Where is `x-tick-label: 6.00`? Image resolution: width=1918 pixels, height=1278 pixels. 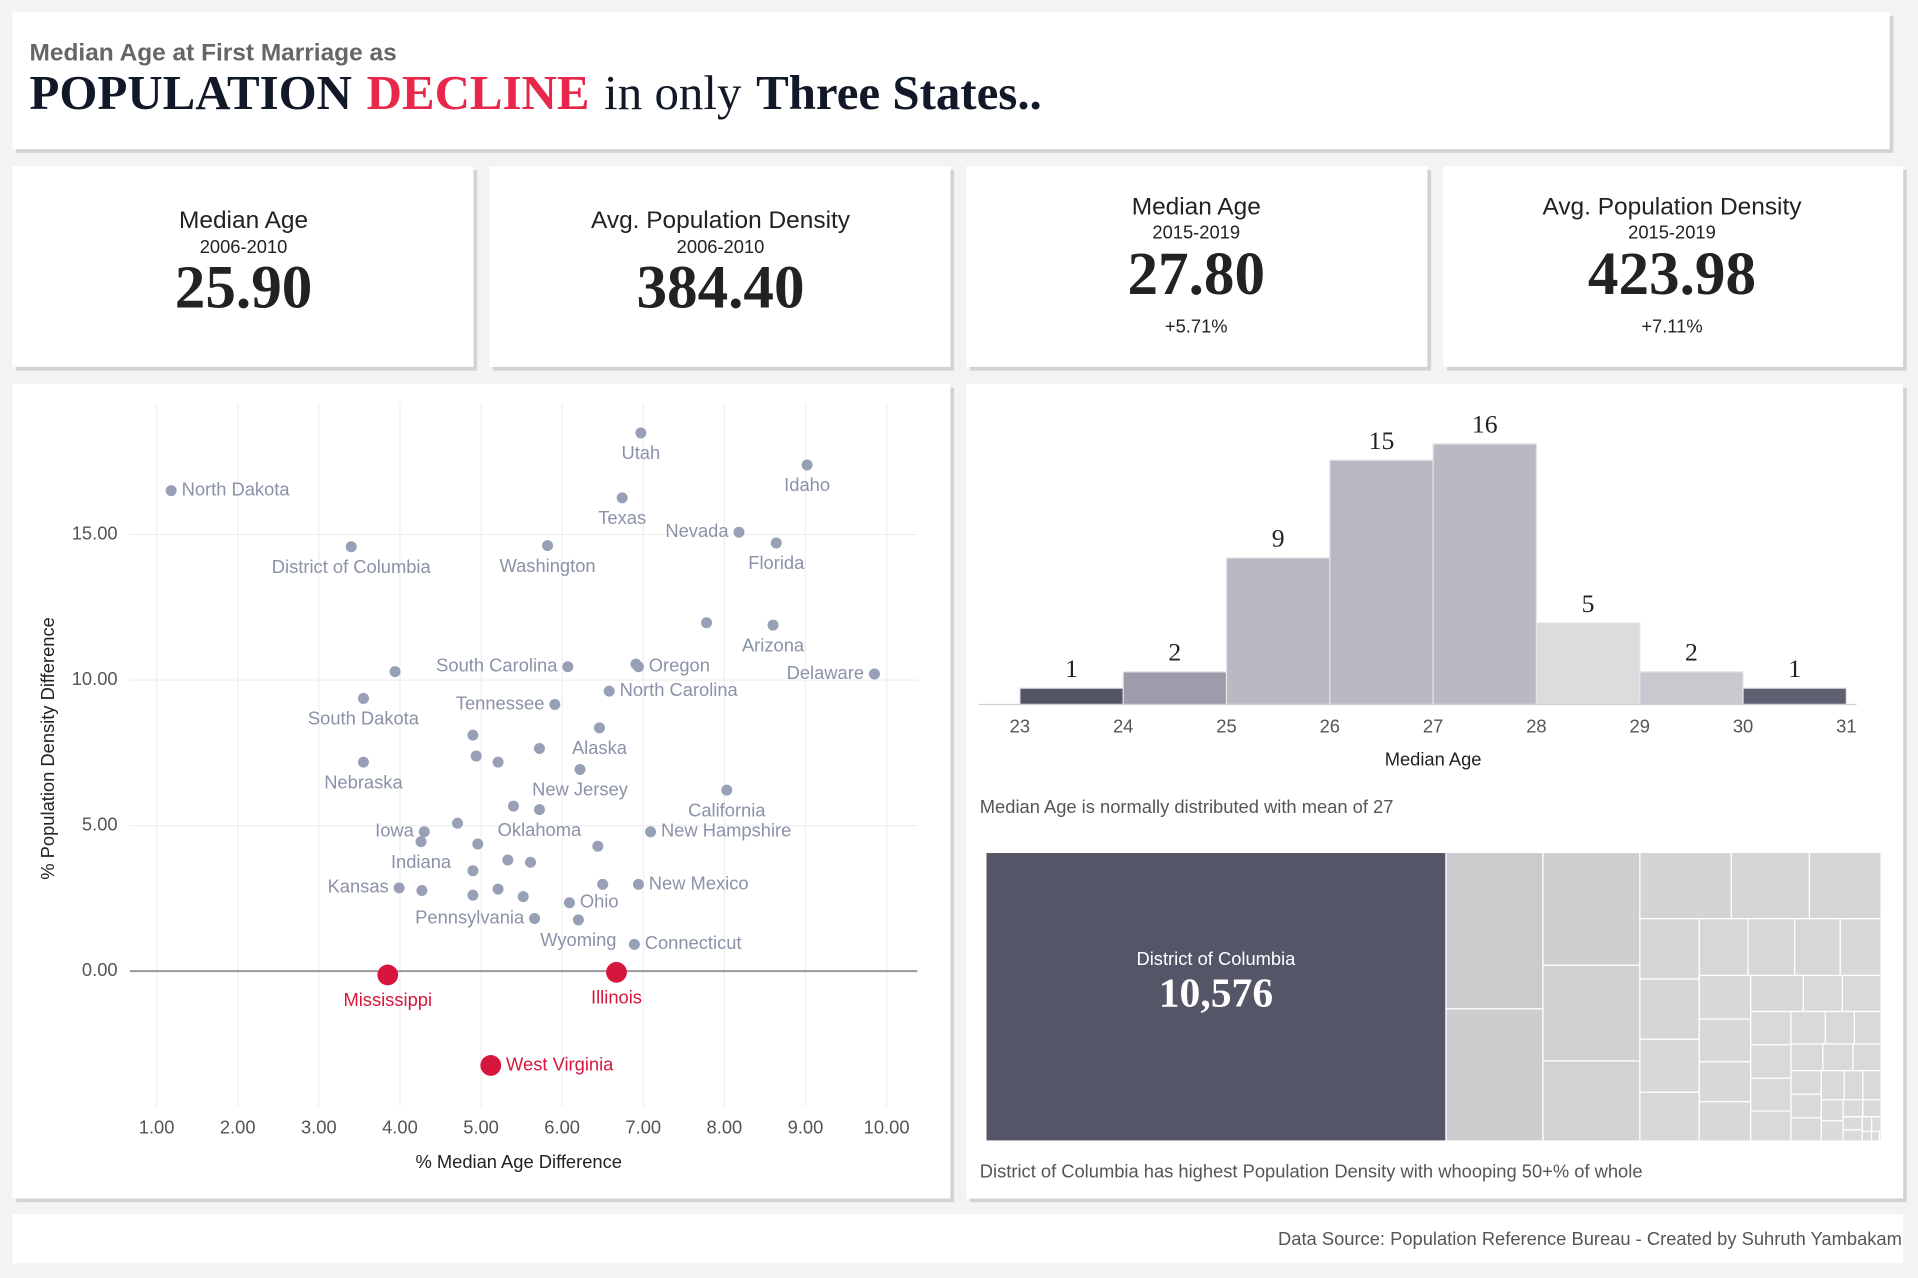
x-tick-label: 6.00 is located at coordinates (562, 1127).